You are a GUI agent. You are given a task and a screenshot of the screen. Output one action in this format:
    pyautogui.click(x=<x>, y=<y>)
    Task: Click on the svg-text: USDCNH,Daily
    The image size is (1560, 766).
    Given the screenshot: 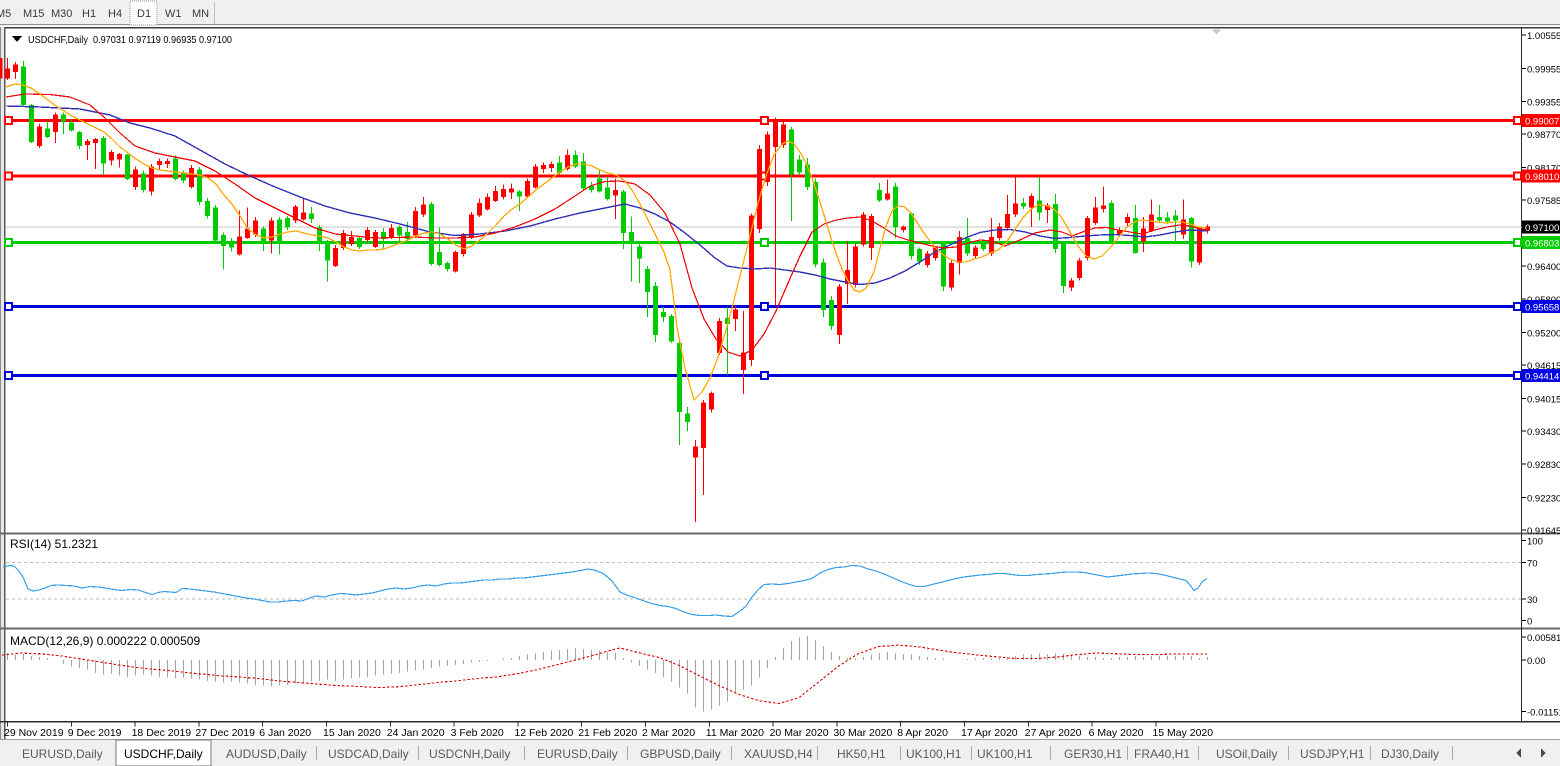 What is the action you would take?
    pyautogui.click(x=469, y=754)
    